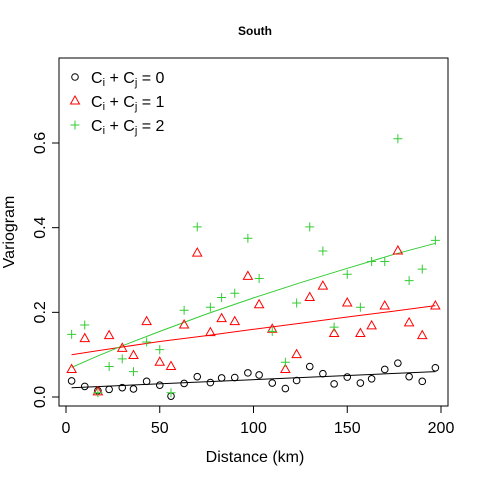 This screenshot has height=480, width=480. What do you see at coordinates (40, 312) in the screenshot?
I see `y-tick-label: 0.2` at bounding box center [40, 312].